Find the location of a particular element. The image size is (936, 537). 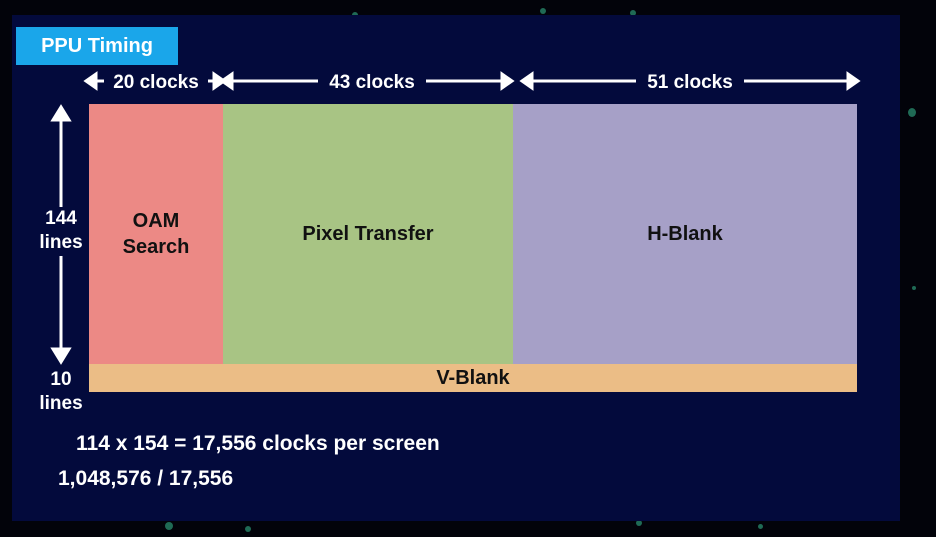

h-blank-label: H-Blank is located at coordinates (685, 234).